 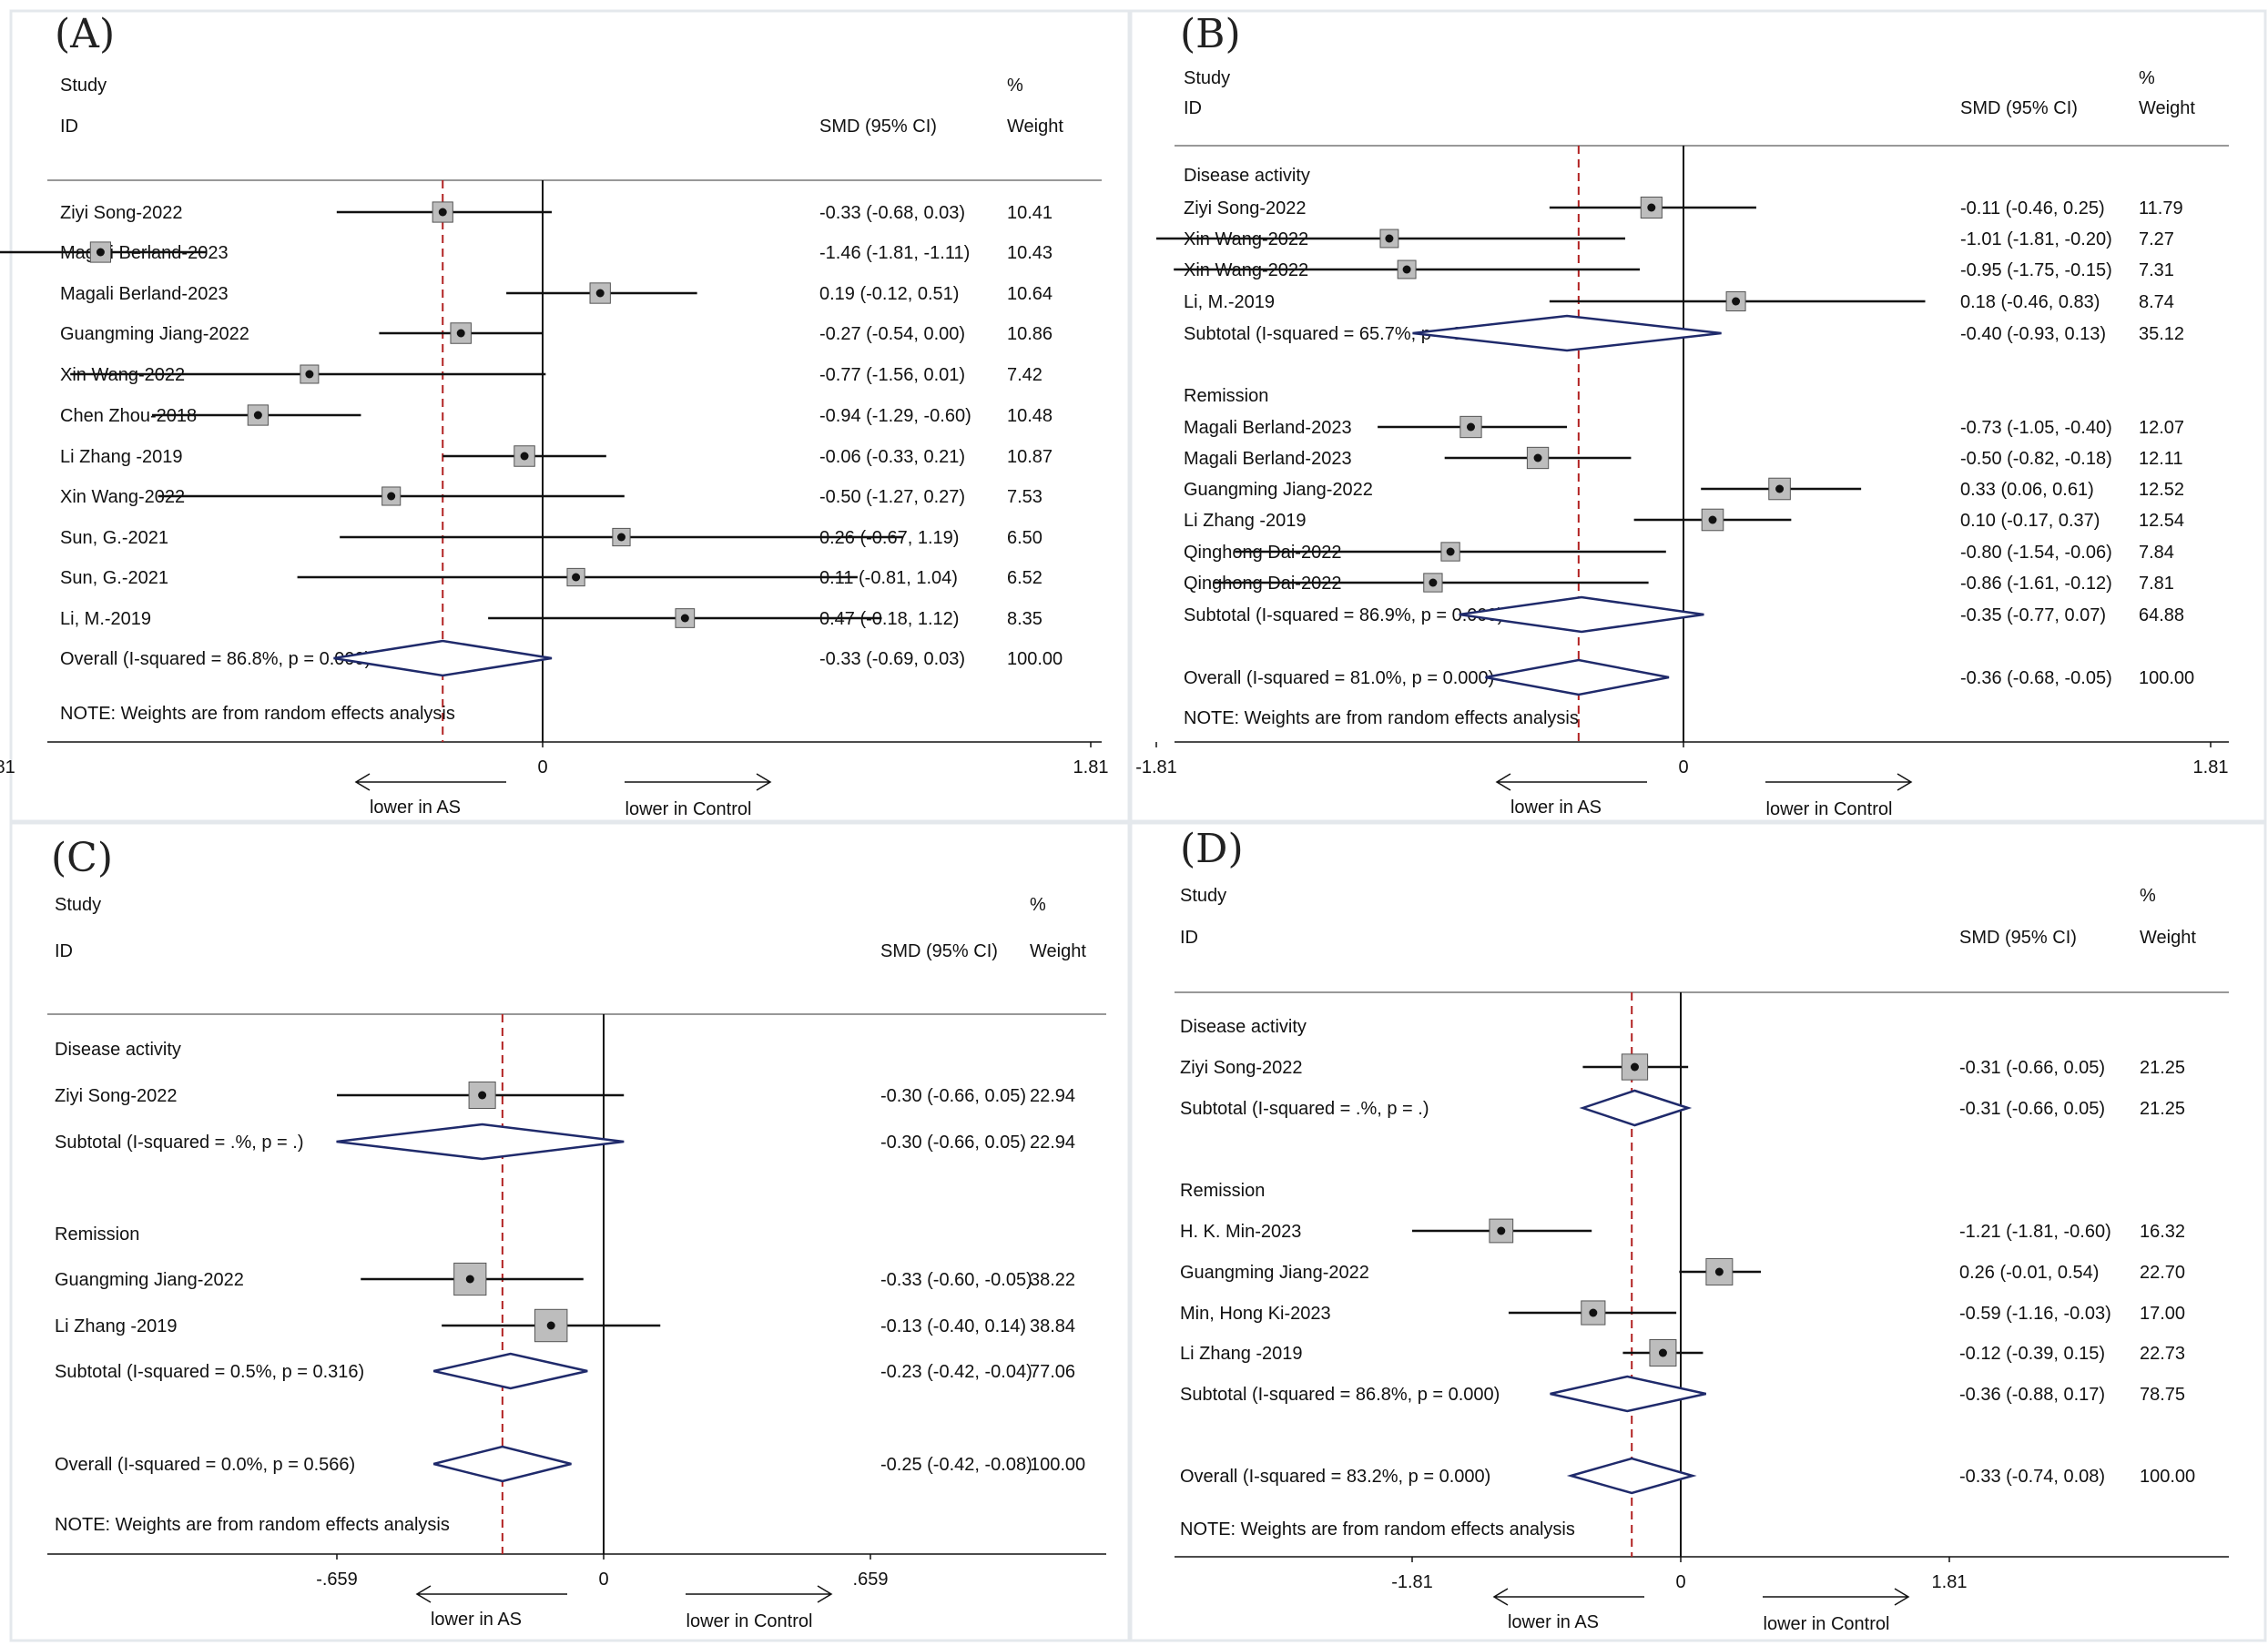 I want to click on panel-label: (B), so click(x=1210, y=34).